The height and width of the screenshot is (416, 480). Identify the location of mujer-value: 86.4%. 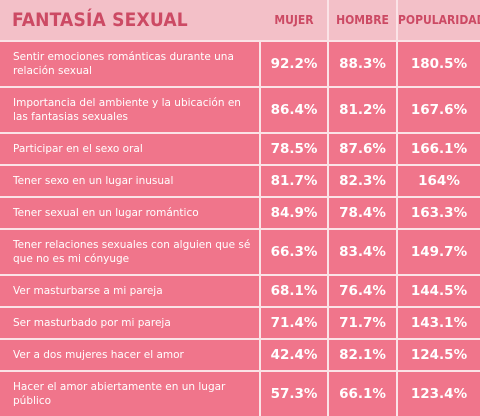
(295, 109).